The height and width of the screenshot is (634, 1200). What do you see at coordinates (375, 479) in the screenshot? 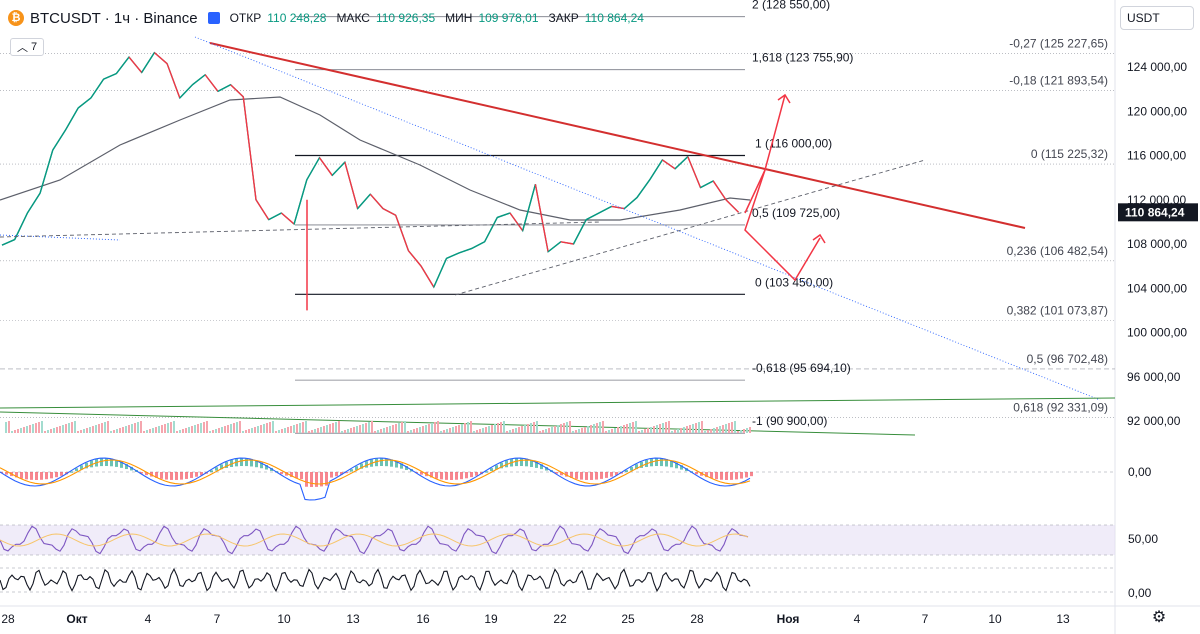
I see `macd-line` at bounding box center [375, 479].